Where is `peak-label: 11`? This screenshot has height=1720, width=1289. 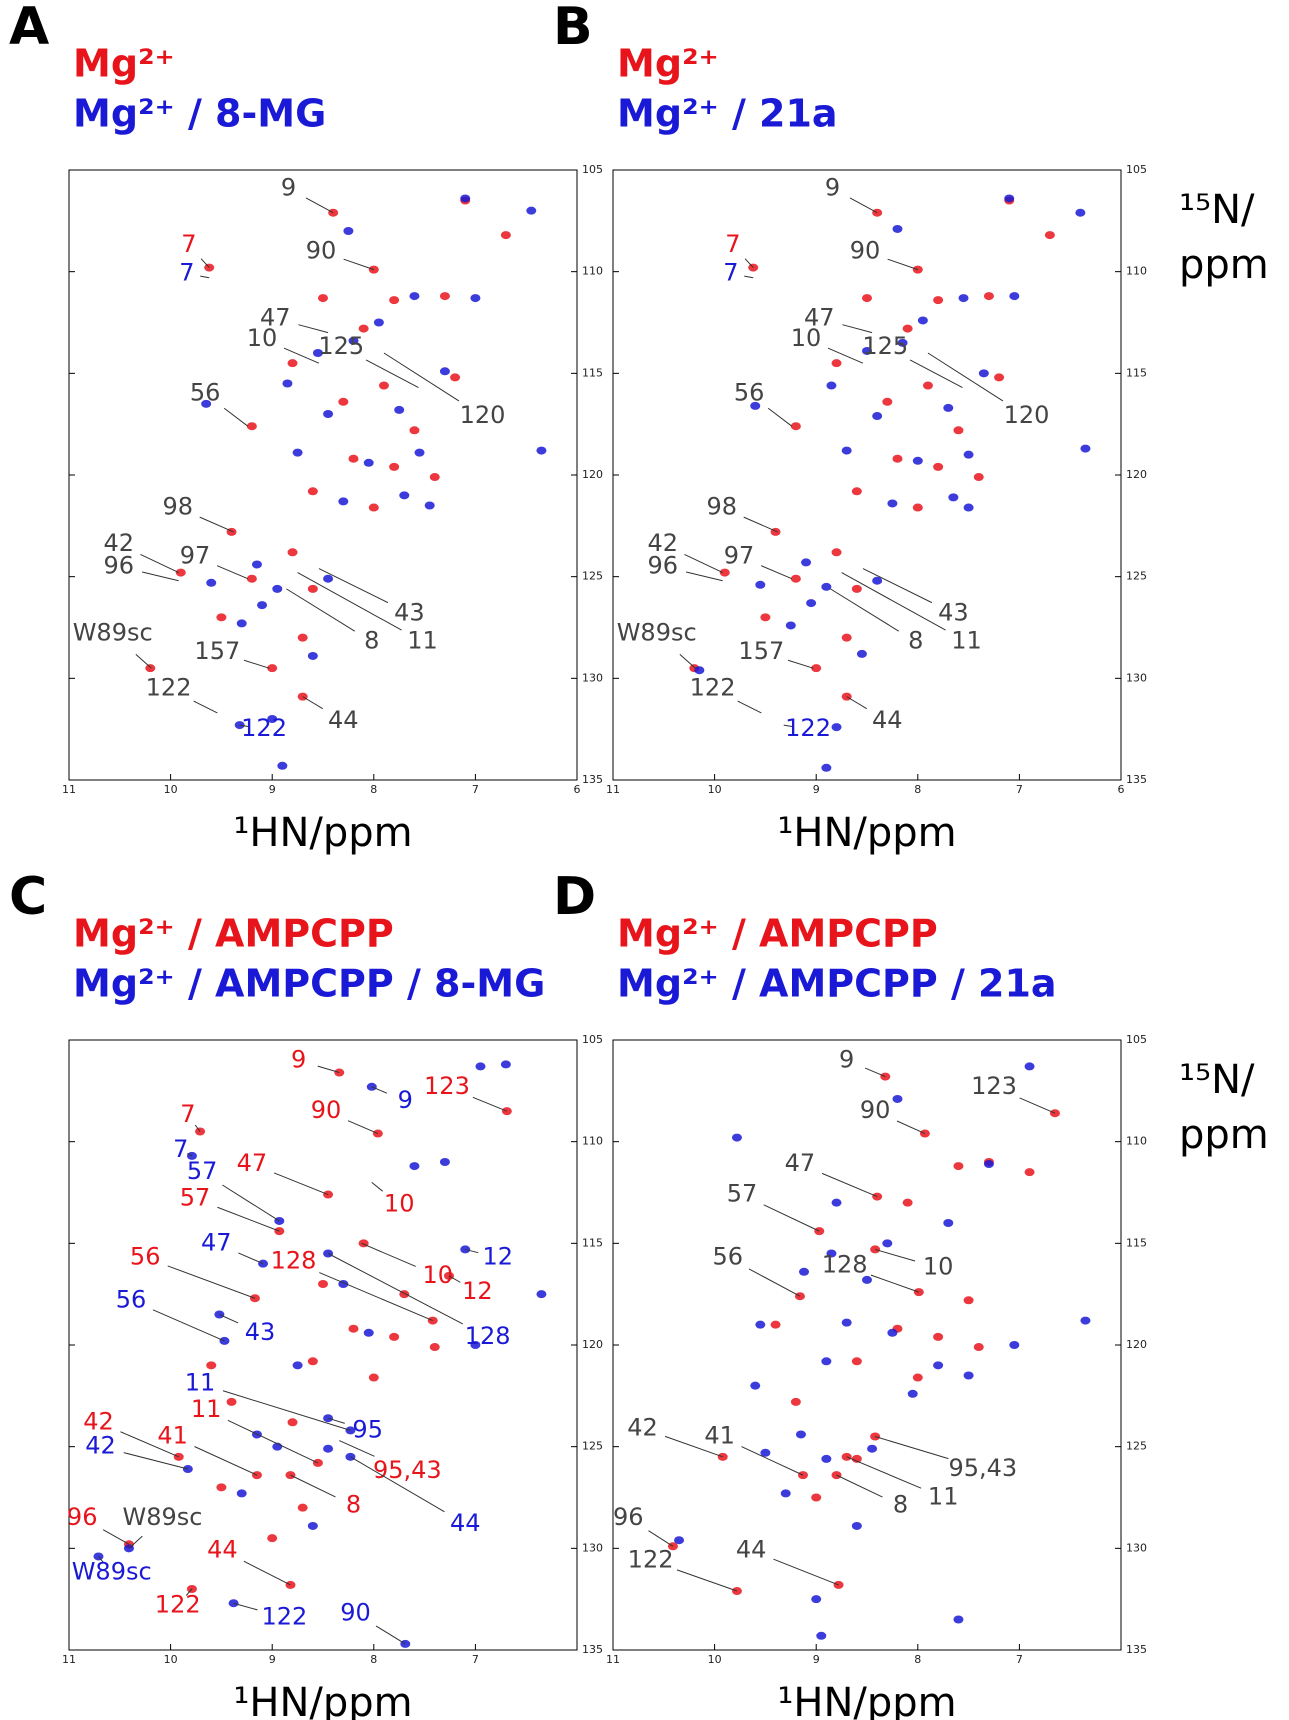 peak-label: 11 is located at coordinates (422, 641).